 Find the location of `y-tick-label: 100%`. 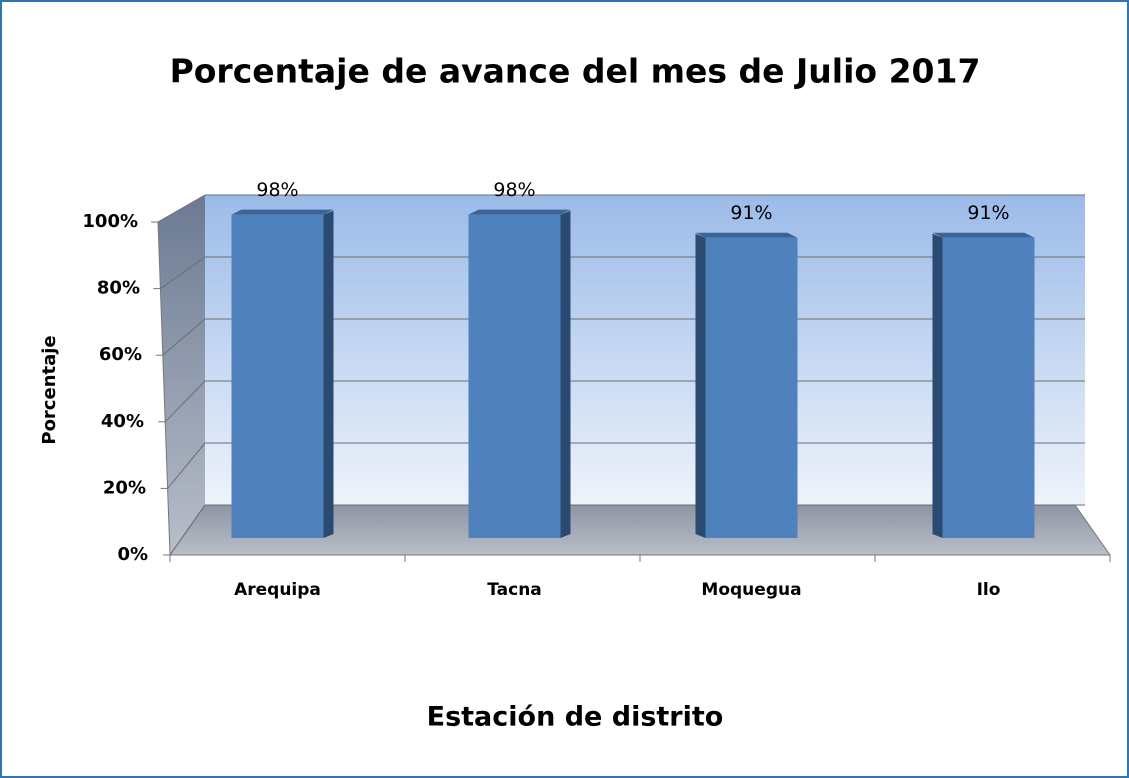

y-tick-label: 100% is located at coordinates (110, 221).